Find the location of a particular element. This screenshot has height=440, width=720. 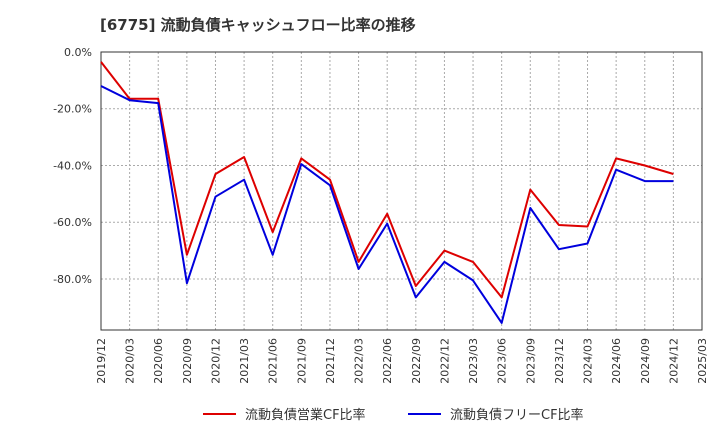

x-tick-label: 2023/12 is located at coordinates (559, 361).